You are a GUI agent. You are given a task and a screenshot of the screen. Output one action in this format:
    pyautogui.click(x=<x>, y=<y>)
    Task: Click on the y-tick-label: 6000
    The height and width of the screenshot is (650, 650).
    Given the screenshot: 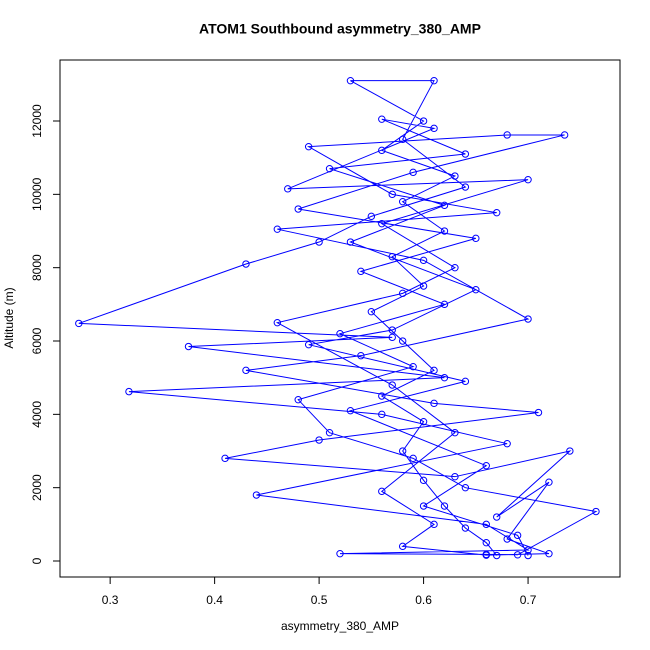 What is the action you would take?
    pyautogui.click(x=37, y=340)
    